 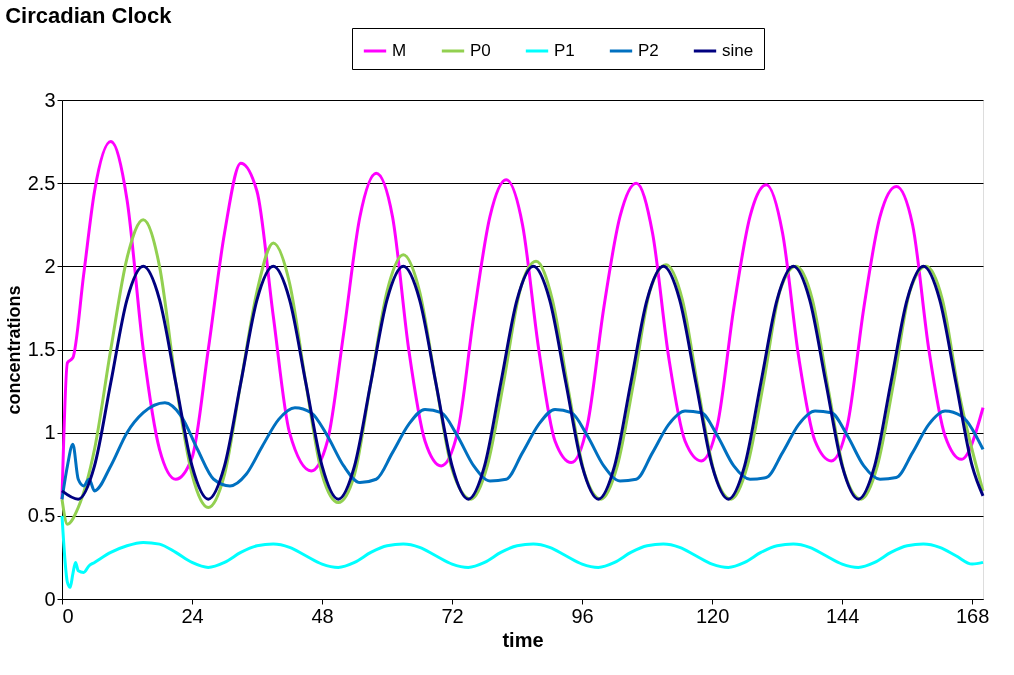 I want to click on legend-label: P2, so click(x=648, y=50).